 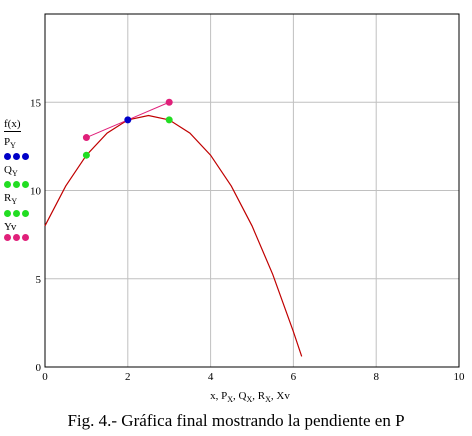 What do you see at coordinates (24, 148) in the screenshot?
I see `legend-entry-p: PY` at bounding box center [24, 148].